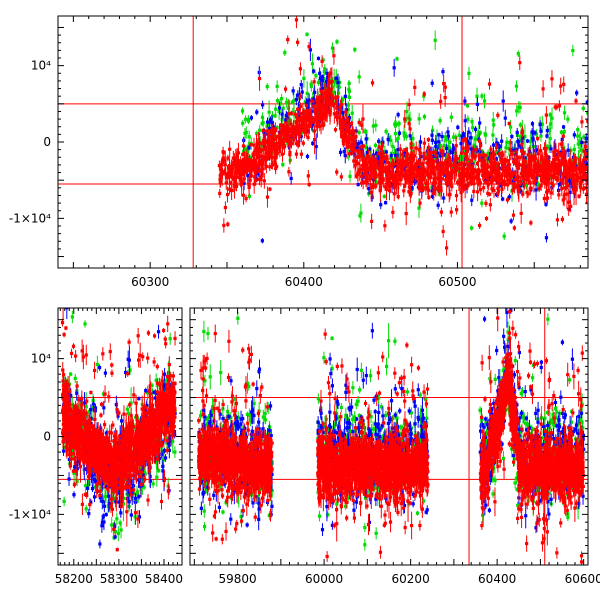  Describe the element at coordinates (150, 282) in the screenshot. I see `top-xtick-label: 60300` at that location.